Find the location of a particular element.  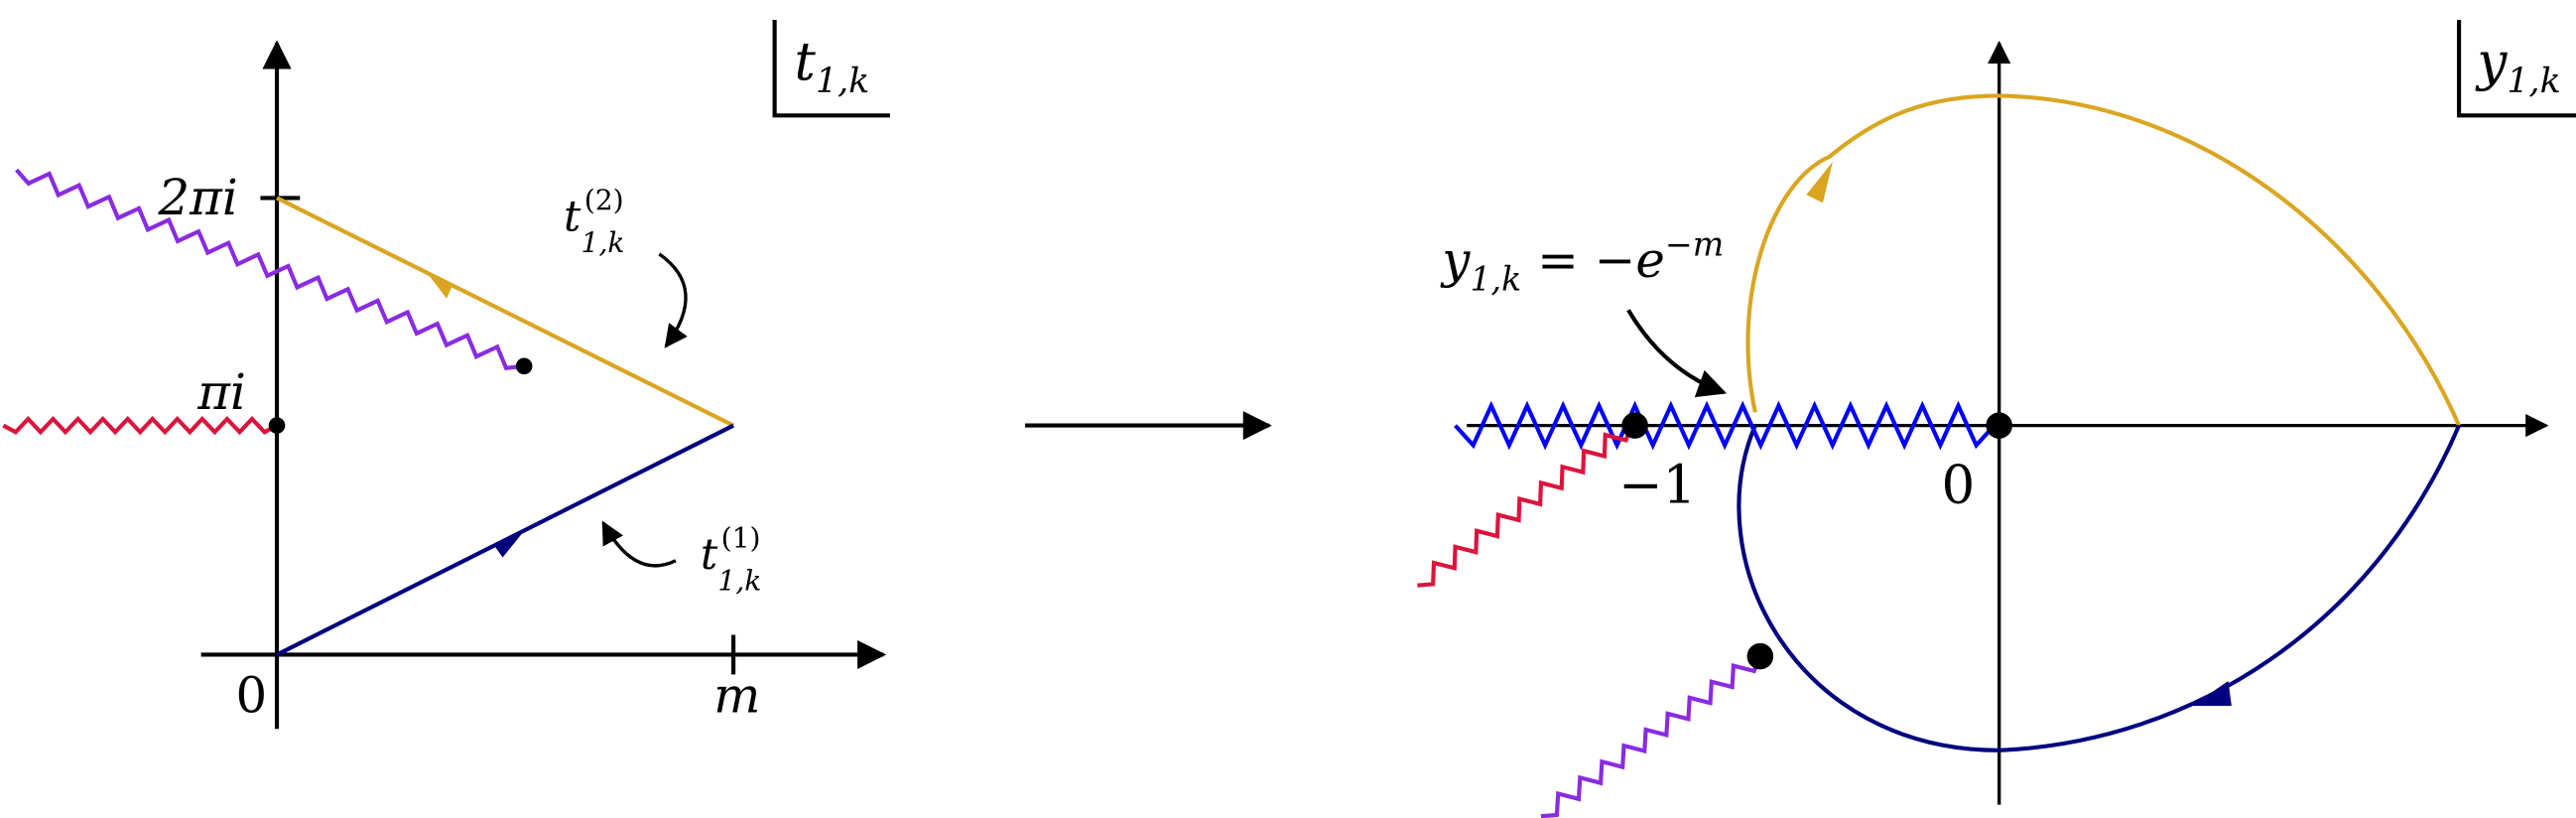

origin-label: 0 is located at coordinates (252, 696).